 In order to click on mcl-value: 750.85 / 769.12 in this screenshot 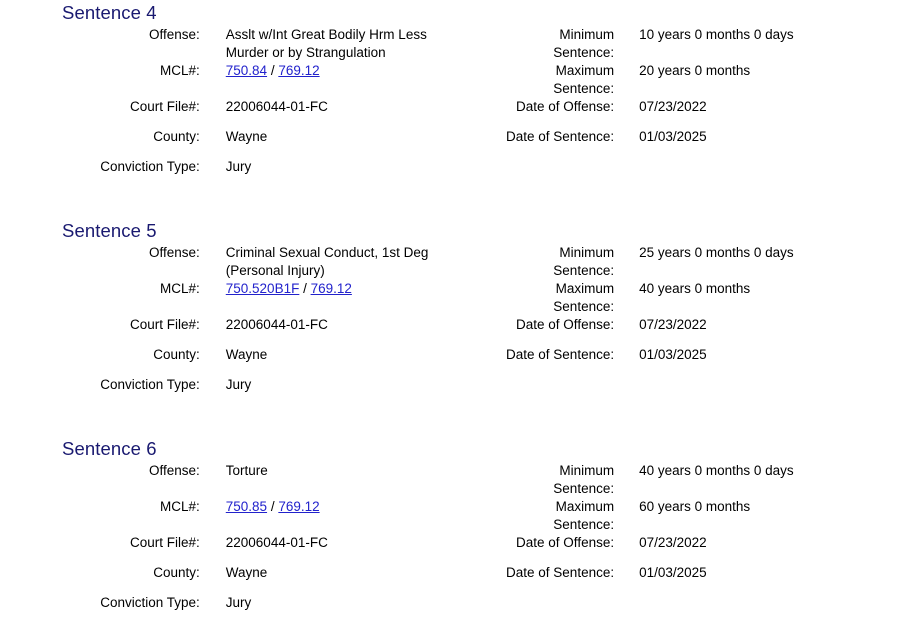, I will do `click(327, 516)`.